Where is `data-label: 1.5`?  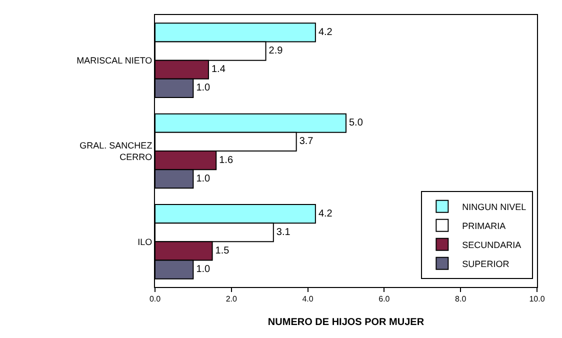
data-label: 1.5 is located at coordinates (222, 250).